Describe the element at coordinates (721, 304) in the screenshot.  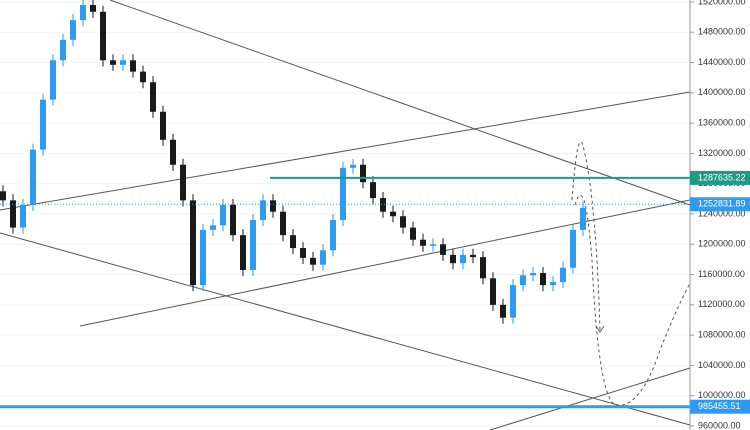
I see `y-tick-label: 1120000.00` at that location.